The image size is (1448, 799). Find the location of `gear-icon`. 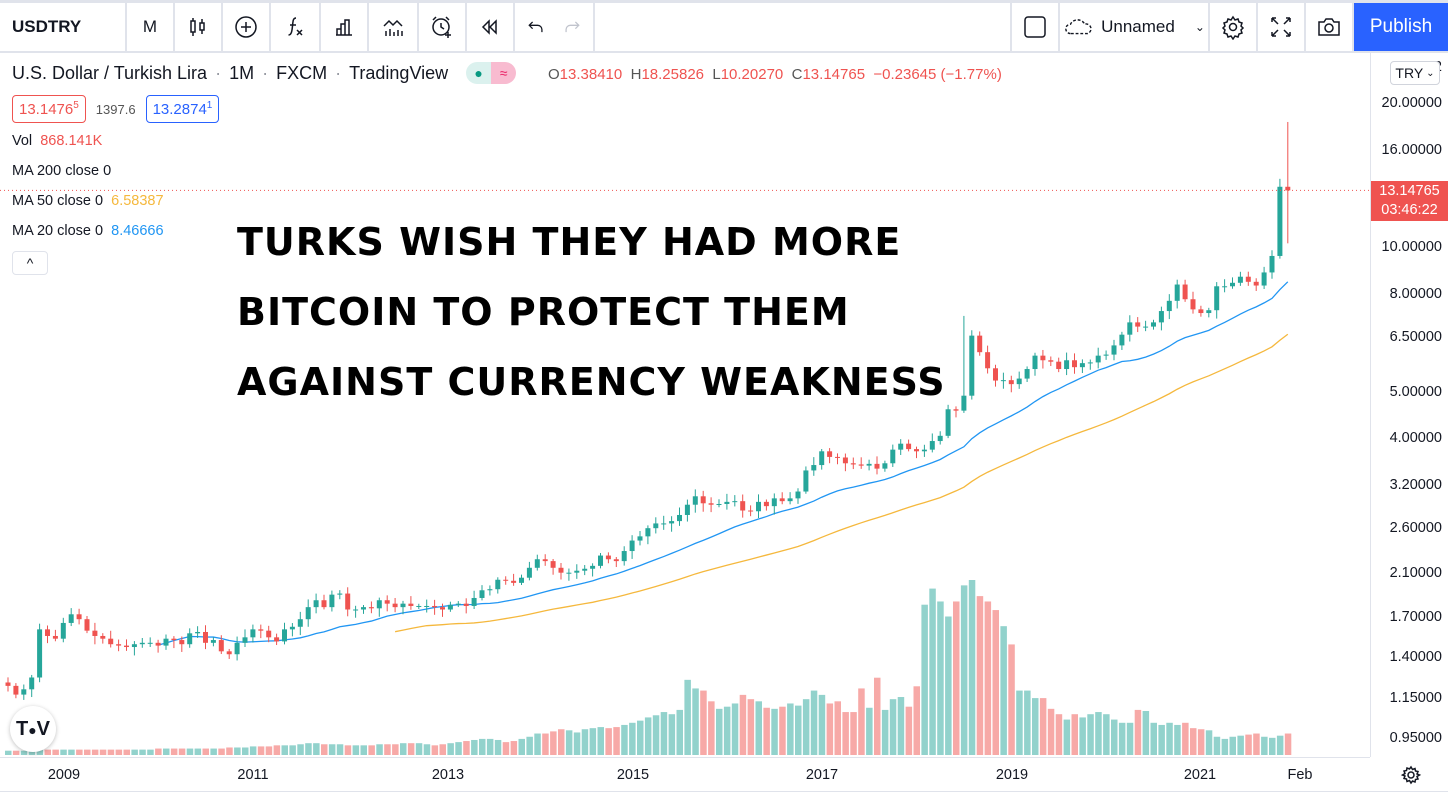

gear-icon is located at coordinates (1233, 27).